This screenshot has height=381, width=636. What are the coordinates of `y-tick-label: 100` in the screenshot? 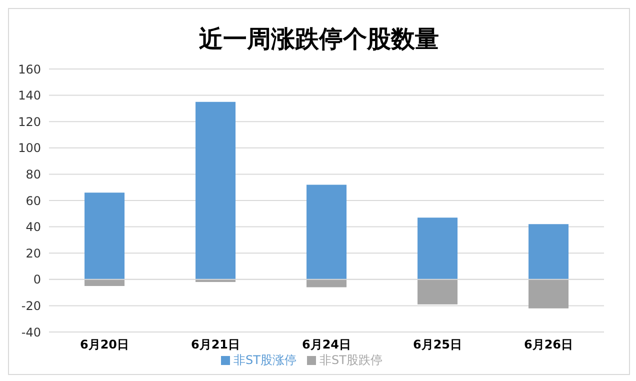 It's located at (29, 148).